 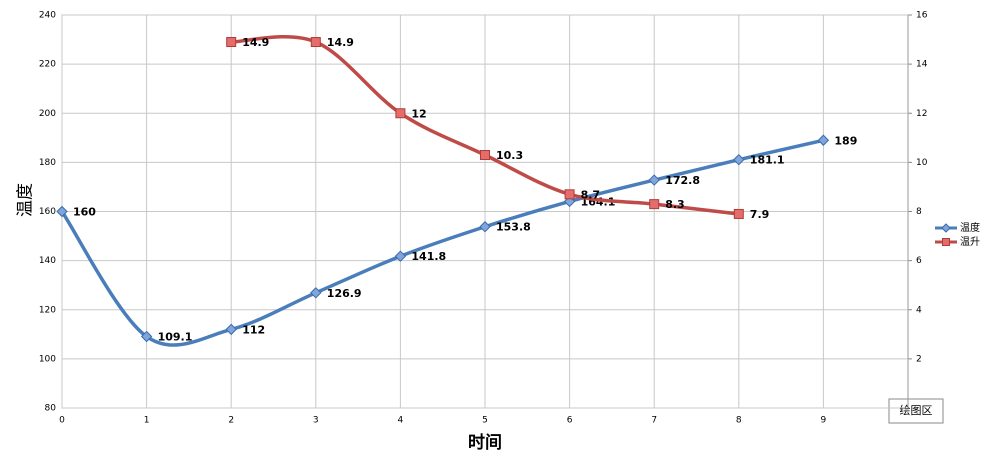 I want to click on data-label: 7.9, so click(x=760, y=214).